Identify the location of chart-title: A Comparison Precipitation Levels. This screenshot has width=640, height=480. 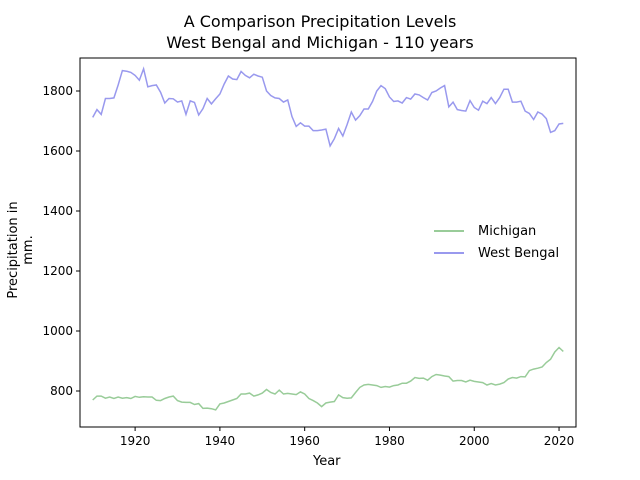
(320, 21).